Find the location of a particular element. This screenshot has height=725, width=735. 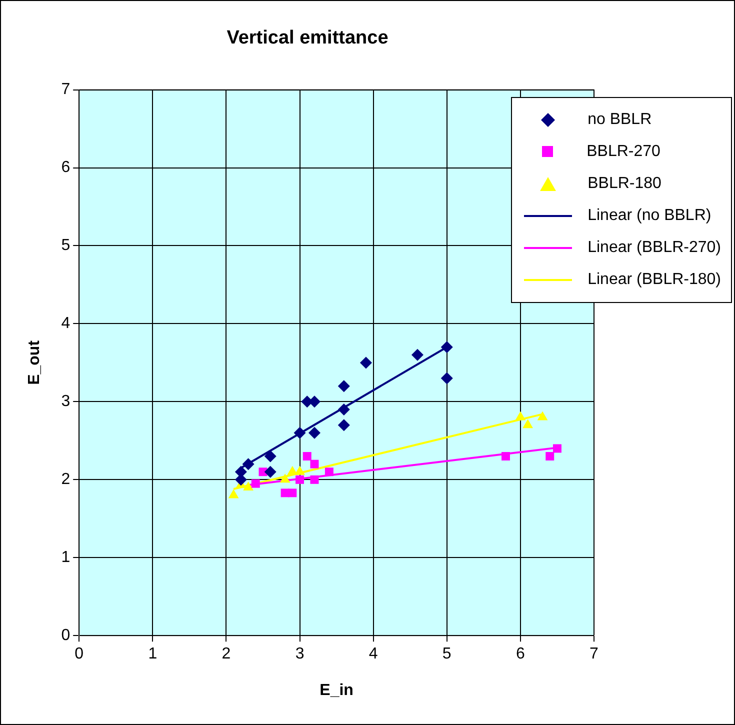

x-tick-label: 5 is located at coordinates (447, 654).